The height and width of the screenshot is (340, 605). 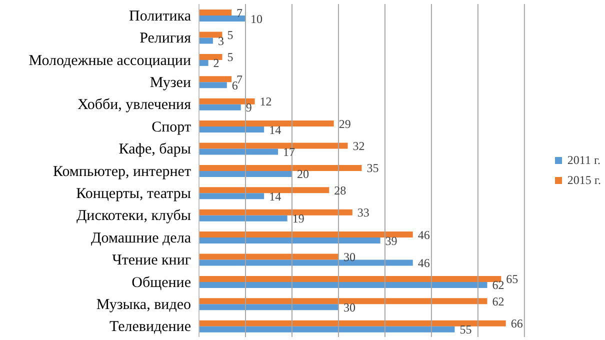 I want to click on legend-label: 2011 г., so click(x=584, y=160).